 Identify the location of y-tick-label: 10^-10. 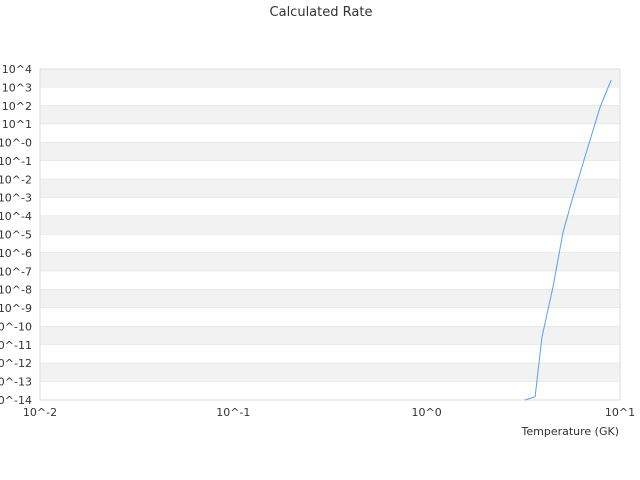
(16, 326).